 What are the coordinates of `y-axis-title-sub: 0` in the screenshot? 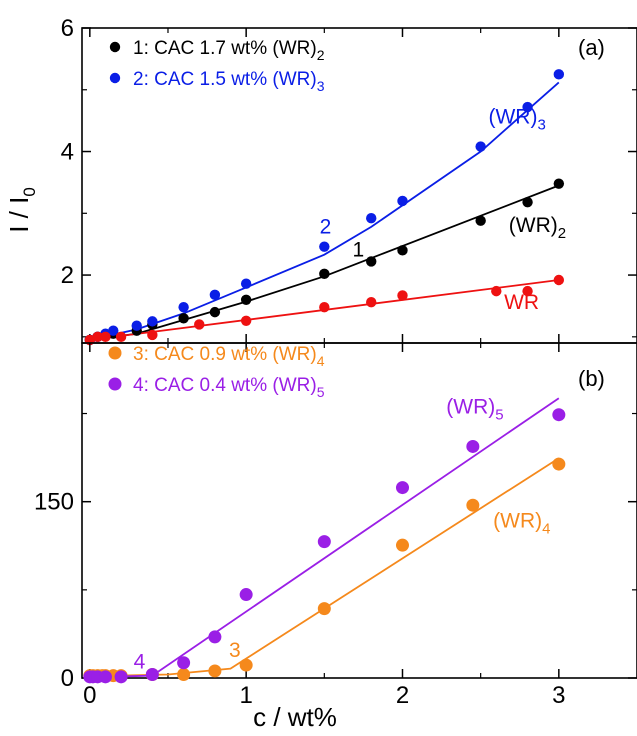 It's located at (29, 191).